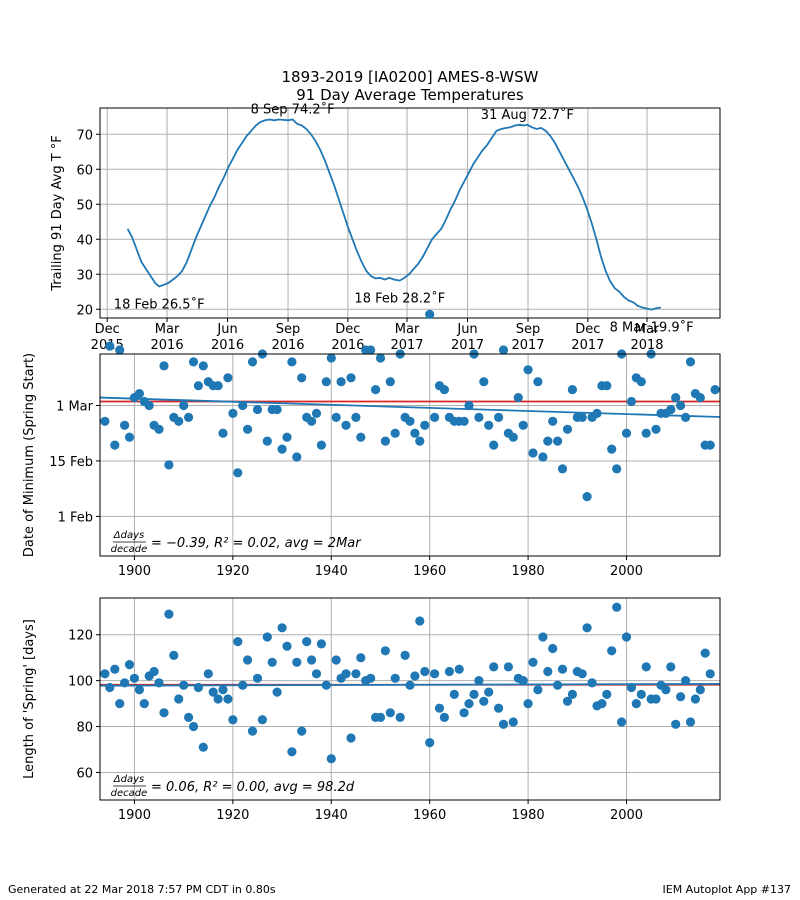  I want to click on footer-app-label: IEM Autoplot App #137, so click(727, 889).